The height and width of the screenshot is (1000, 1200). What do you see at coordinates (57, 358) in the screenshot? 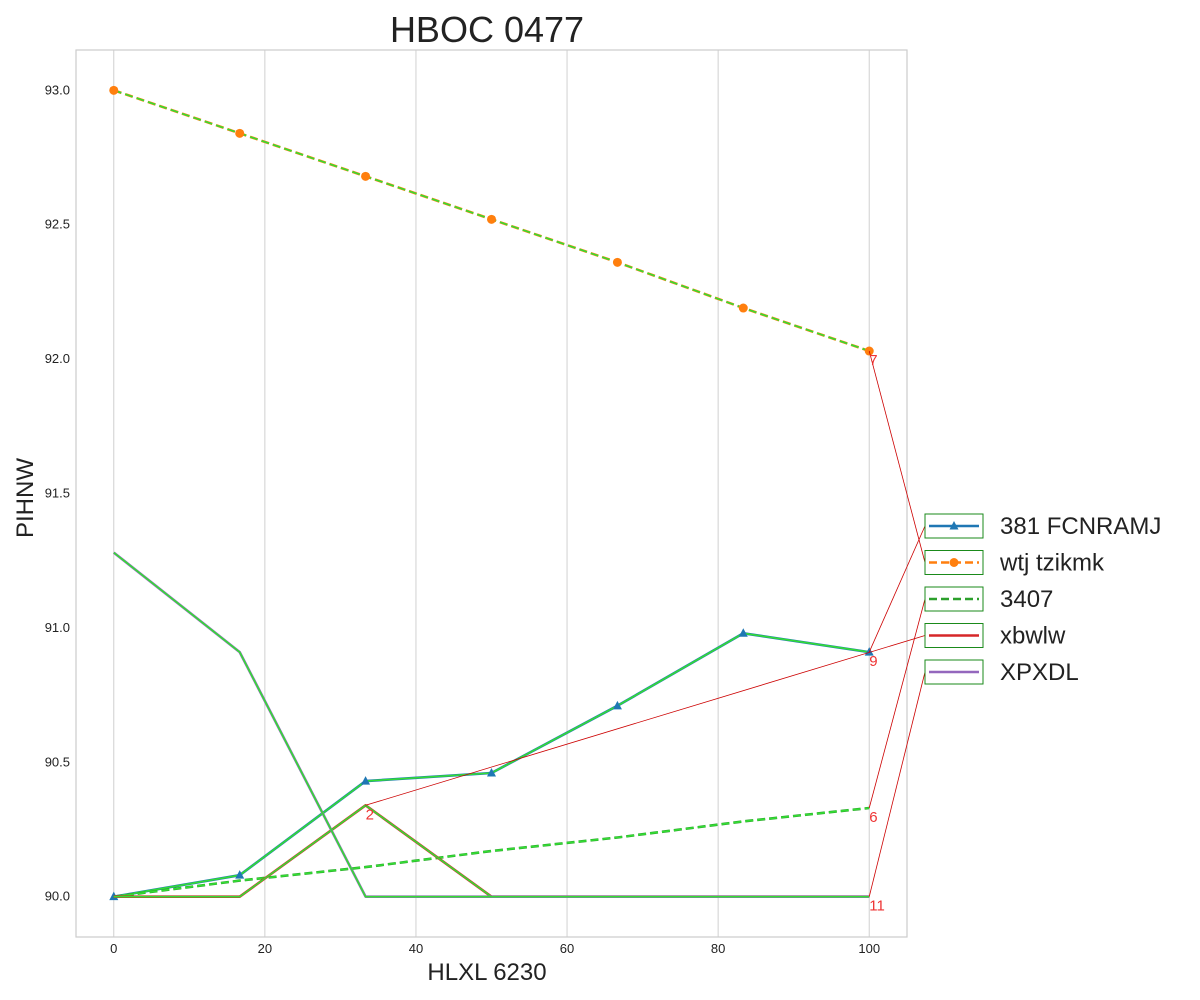
I see `y-tick-label: 92.0` at bounding box center [57, 358].